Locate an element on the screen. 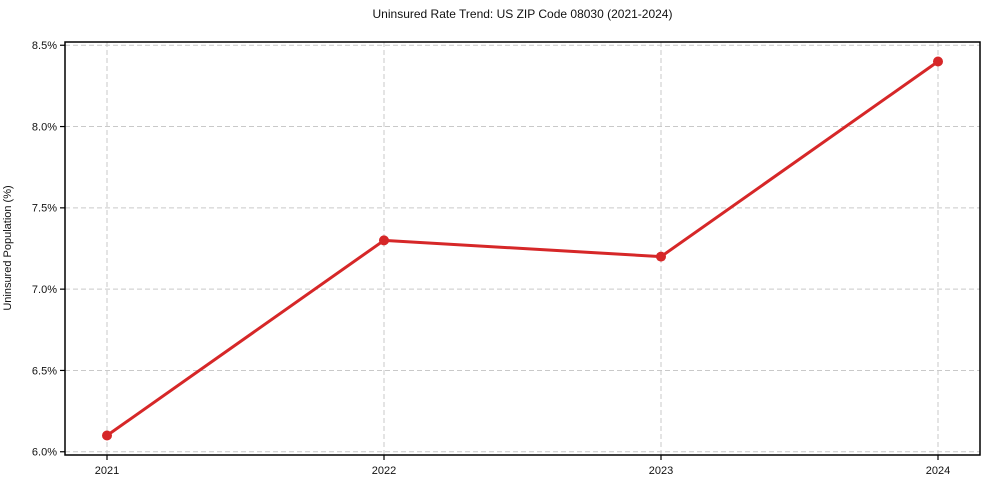 The height and width of the screenshot is (490, 989). y-tick-label: 8.0% is located at coordinates (44, 127).